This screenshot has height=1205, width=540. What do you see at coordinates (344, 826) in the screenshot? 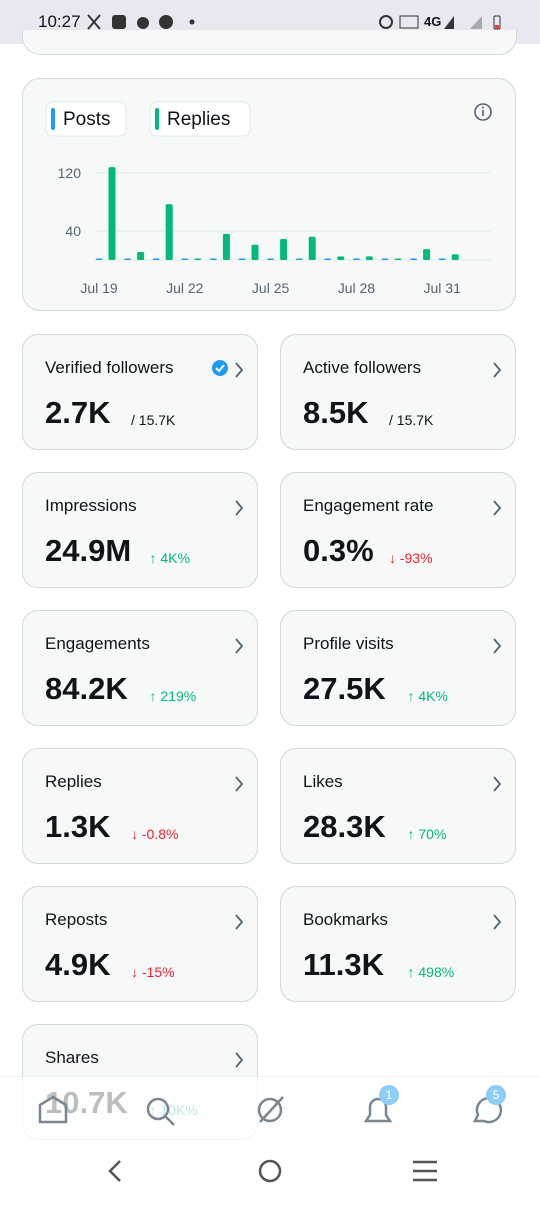
I see `card-value: 28.3K` at bounding box center [344, 826].